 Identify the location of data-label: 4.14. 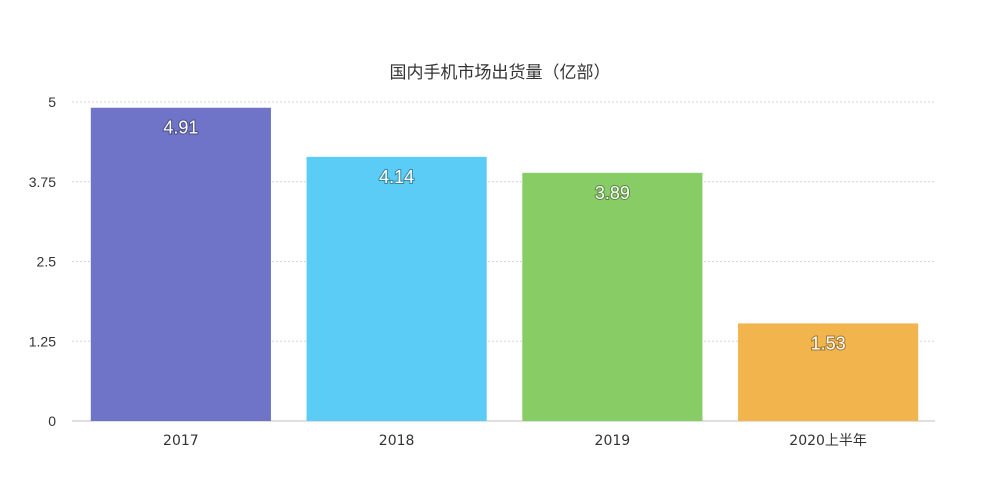
(396, 177).